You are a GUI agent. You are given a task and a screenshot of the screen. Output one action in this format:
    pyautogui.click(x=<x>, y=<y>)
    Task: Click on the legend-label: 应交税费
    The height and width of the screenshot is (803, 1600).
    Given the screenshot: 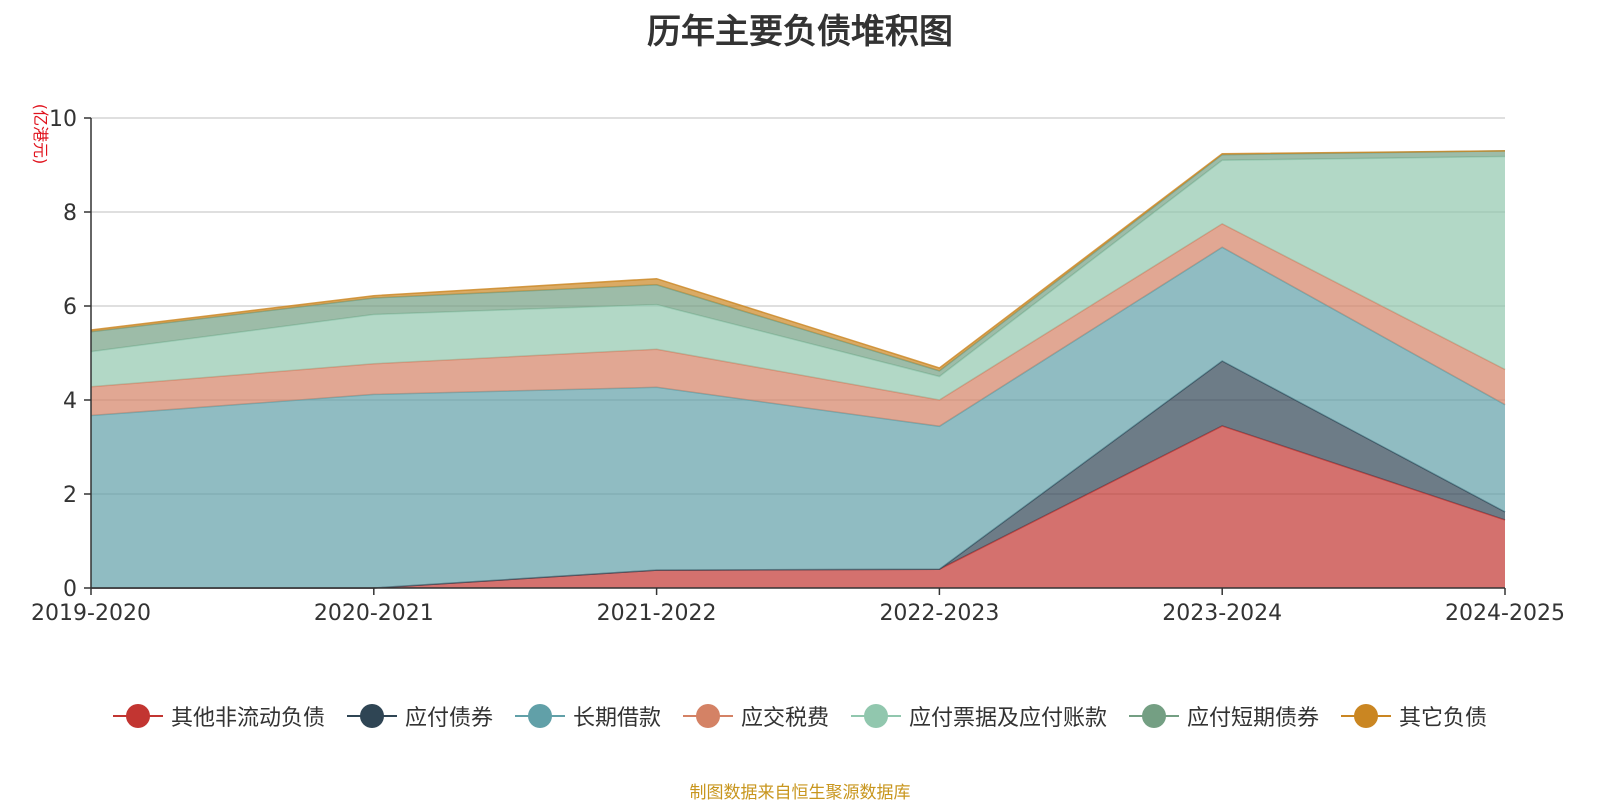 What is the action you would take?
    pyautogui.click(x=784, y=718)
    